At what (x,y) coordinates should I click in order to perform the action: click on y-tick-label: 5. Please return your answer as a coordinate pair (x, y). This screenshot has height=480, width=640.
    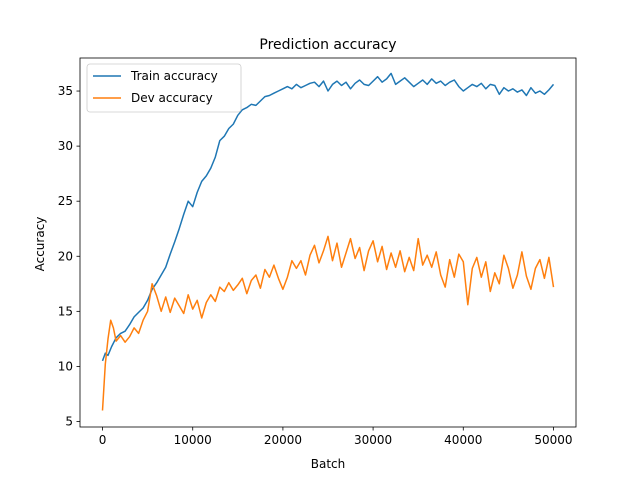
    Looking at the image, I should click on (69, 421).